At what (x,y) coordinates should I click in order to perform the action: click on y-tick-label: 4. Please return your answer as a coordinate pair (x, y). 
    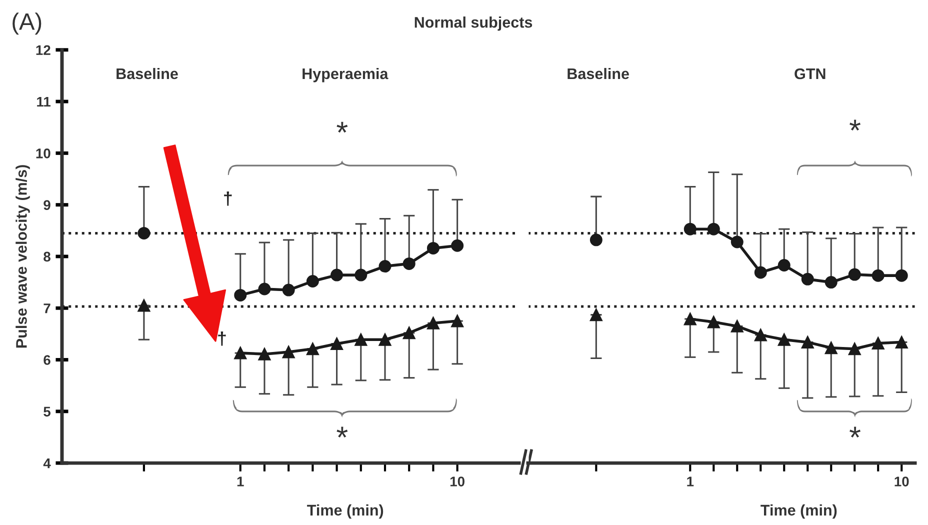
    Looking at the image, I should click on (47, 463).